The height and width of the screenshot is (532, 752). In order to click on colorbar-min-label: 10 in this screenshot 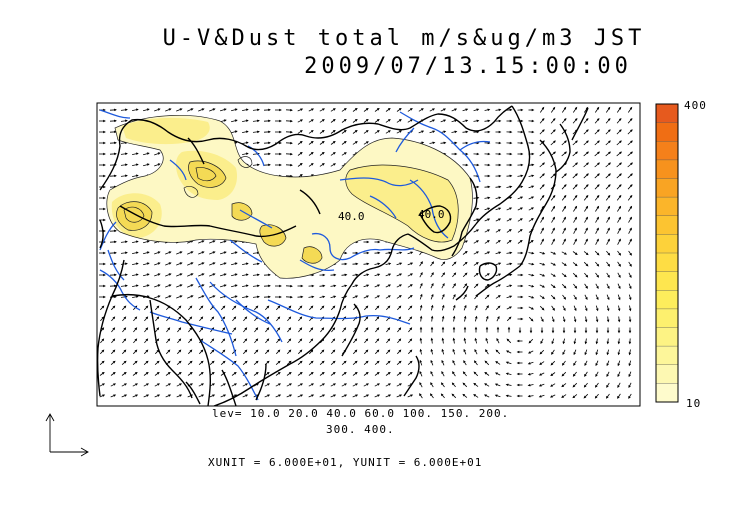, I will do `click(694, 403)`.